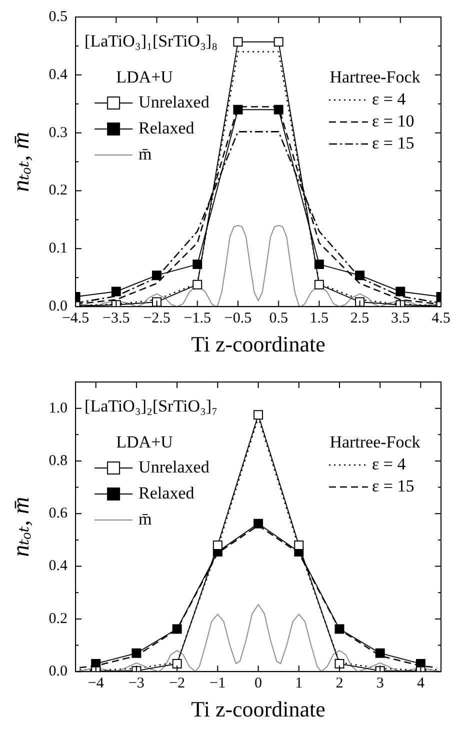 Image resolution: width=458 pixels, height=730 pixels. What do you see at coordinates (58, 408) in the screenshot?
I see `y-tick-label: 1.0` at bounding box center [58, 408].